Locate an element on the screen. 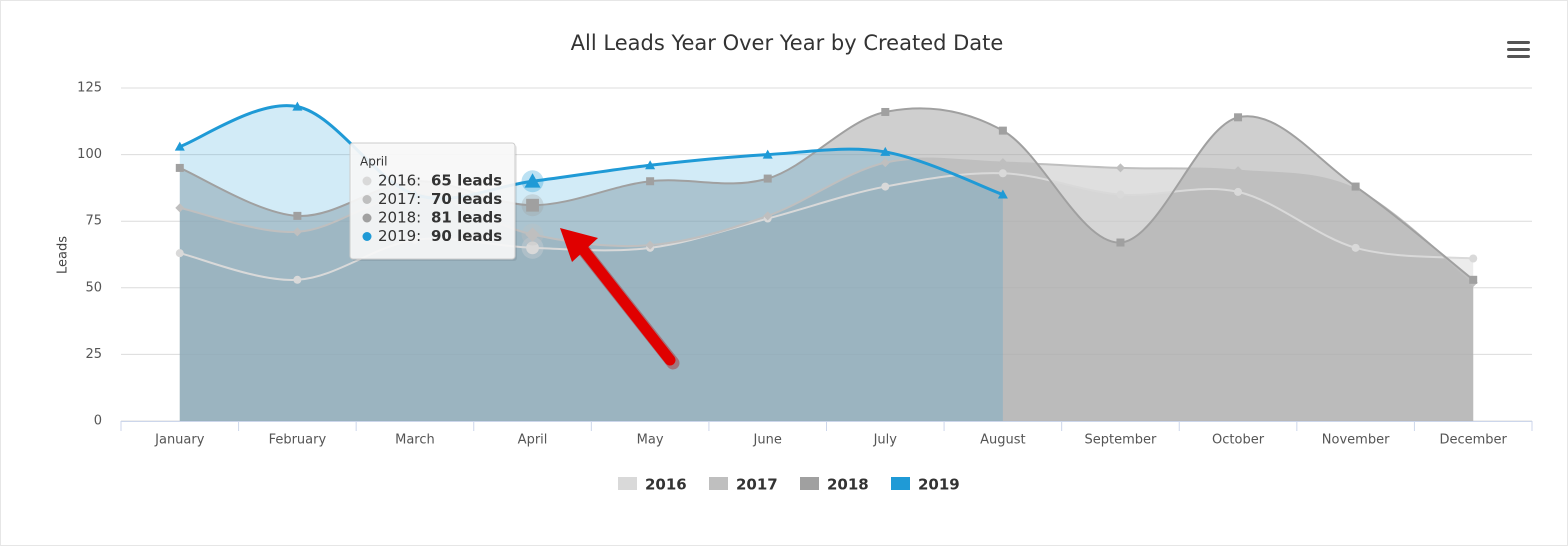 The width and height of the screenshot is (1568, 546). tooltip-label: 2016: is located at coordinates (399, 181).